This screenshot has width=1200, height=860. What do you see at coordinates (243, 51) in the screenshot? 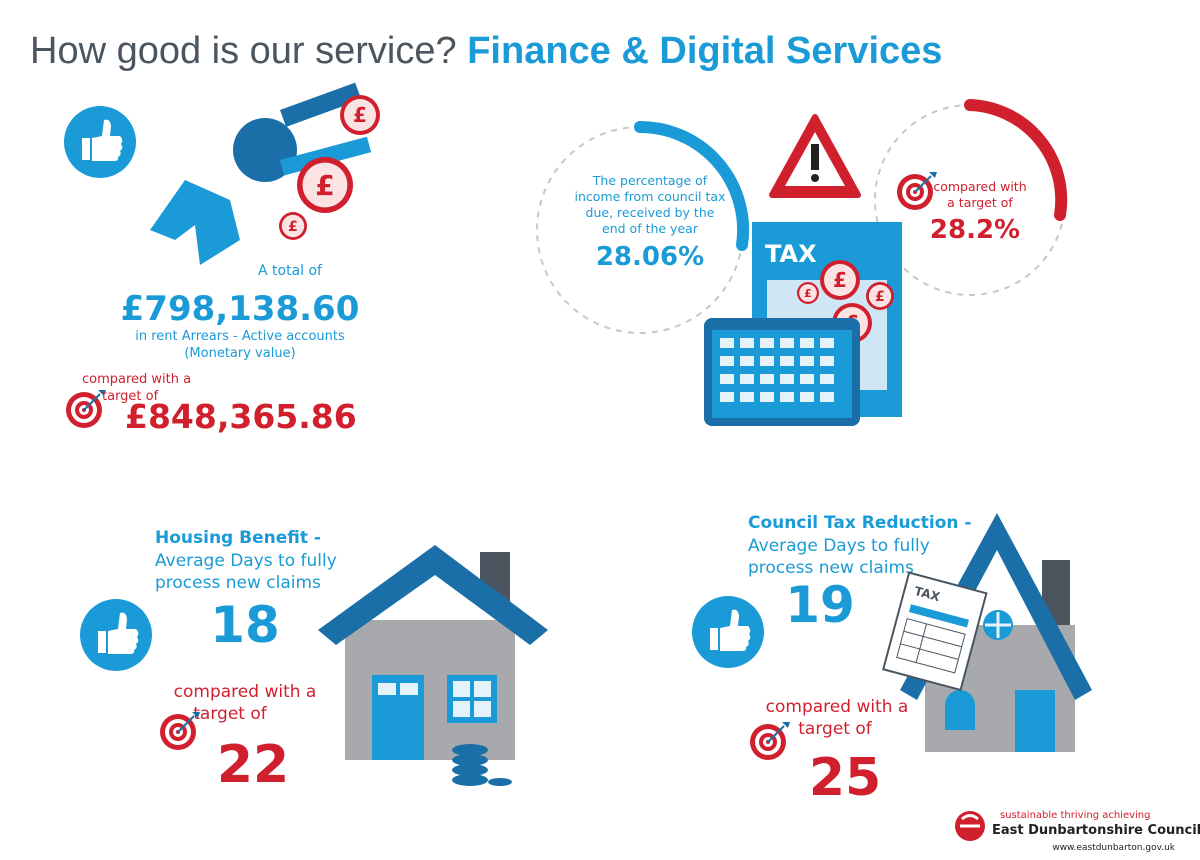
I see `title-lead: How good is our service?` at bounding box center [243, 51].